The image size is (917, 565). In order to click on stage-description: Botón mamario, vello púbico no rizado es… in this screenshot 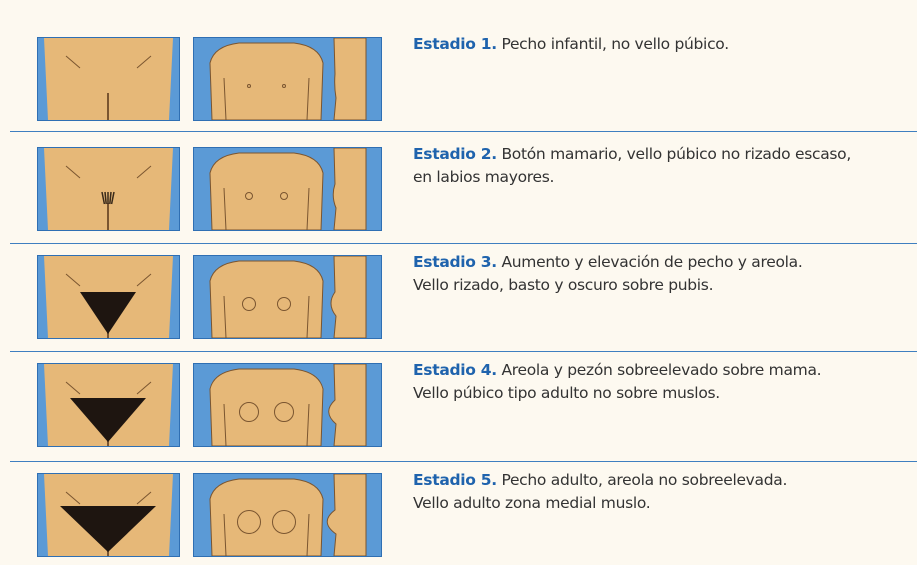, I will do `click(676, 154)`.